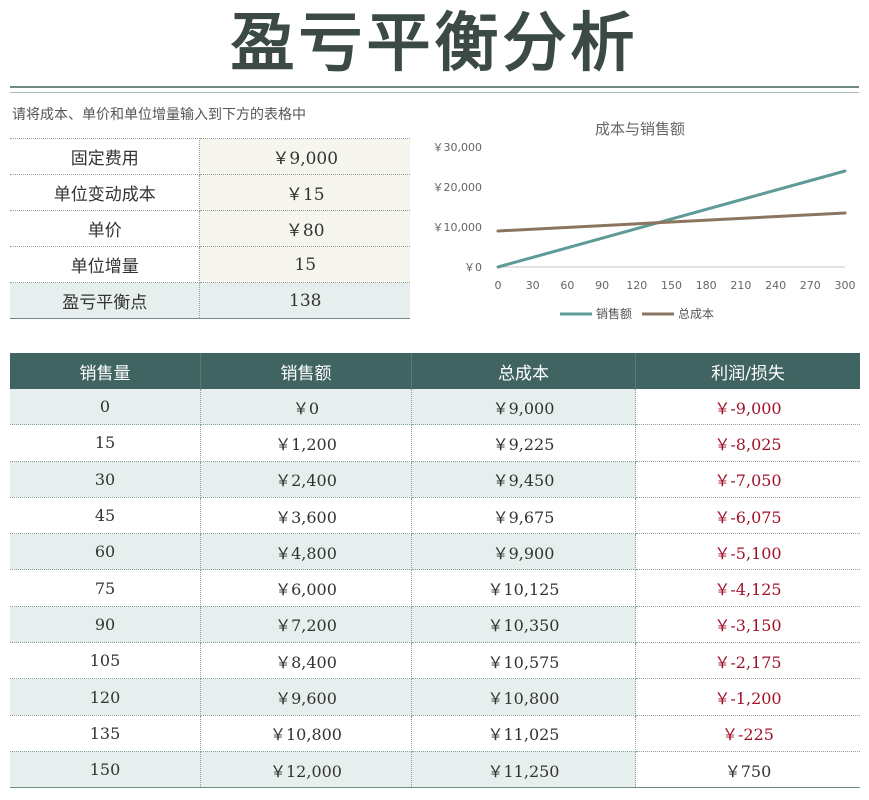 The width and height of the screenshot is (869, 800). What do you see at coordinates (458, 187) in the screenshot?
I see `y-tick-label: ￥20,000` at bounding box center [458, 187].